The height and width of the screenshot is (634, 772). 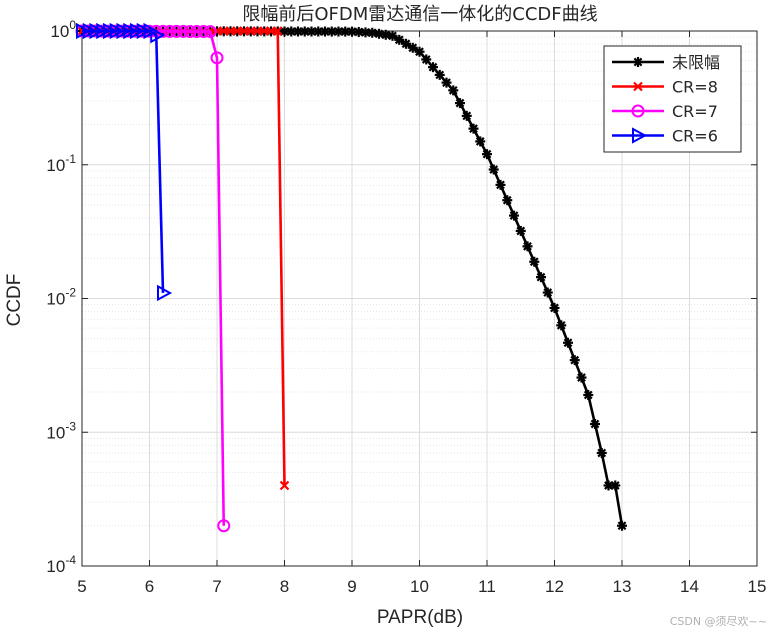 What do you see at coordinates (70, 293) in the screenshot?
I see `y-tick-exponent: -2` at bounding box center [70, 293].